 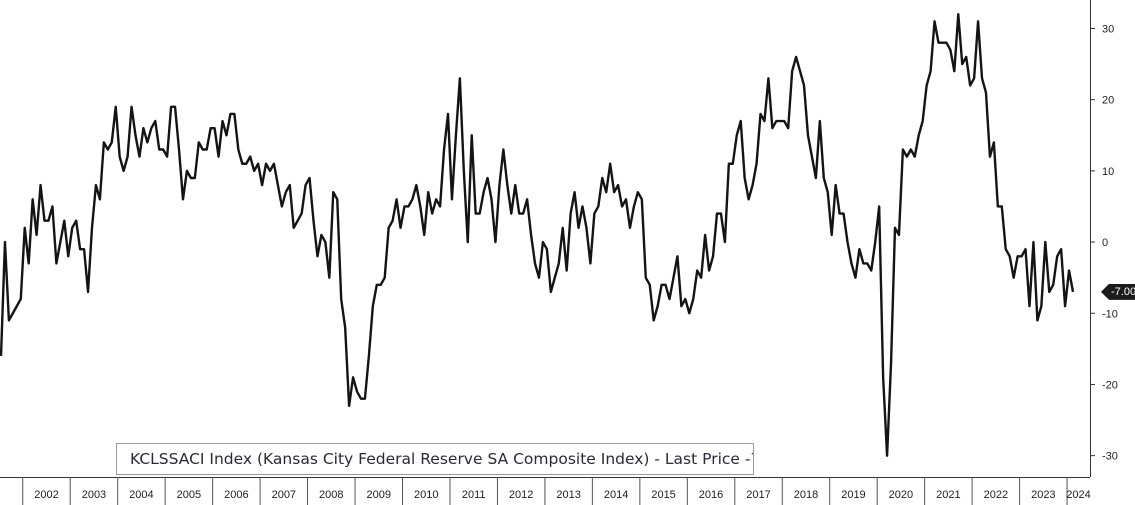 What do you see at coordinates (189, 495) in the screenshot?
I see `x-tick-label: 2005` at bounding box center [189, 495].